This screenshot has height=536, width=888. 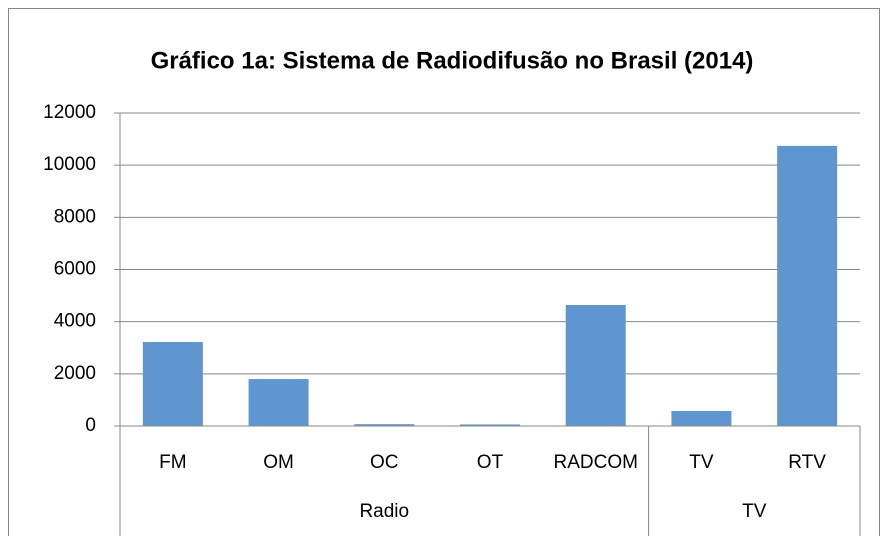 What do you see at coordinates (172, 462) in the screenshot?
I see `x-tick-label: FM` at bounding box center [172, 462].